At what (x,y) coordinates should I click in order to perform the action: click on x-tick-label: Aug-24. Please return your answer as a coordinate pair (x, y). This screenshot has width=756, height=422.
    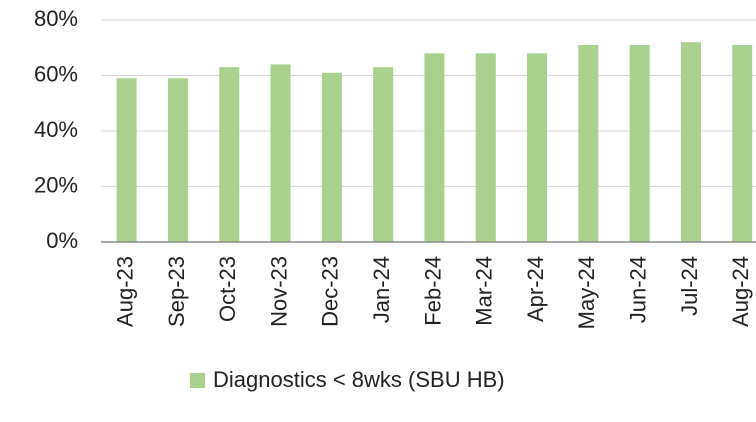
    Looking at the image, I should click on (740, 291).